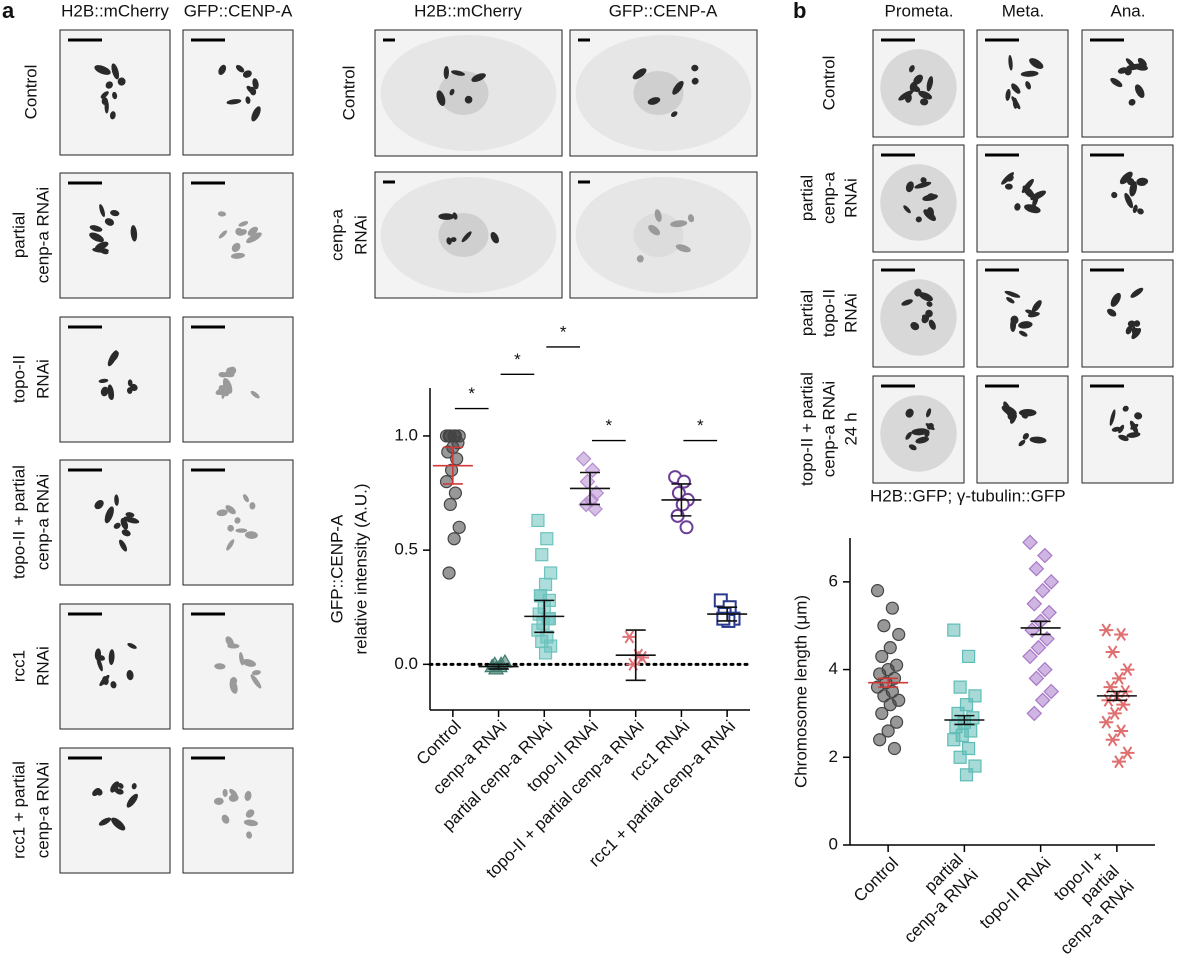 The image size is (1178, 970). What do you see at coordinates (1128, 10) in the screenshot?
I see `column-label: Ana.` at bounding box center [1128, 10].